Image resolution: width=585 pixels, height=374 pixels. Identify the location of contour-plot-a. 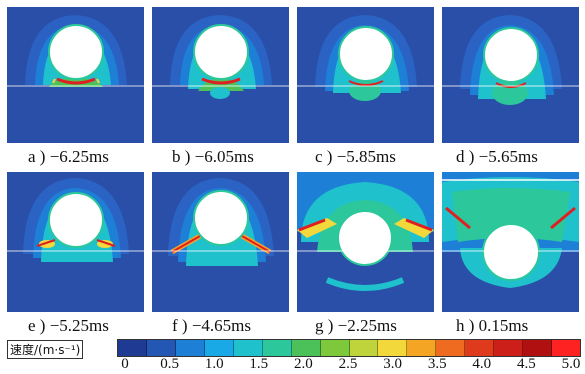
(75, 75).